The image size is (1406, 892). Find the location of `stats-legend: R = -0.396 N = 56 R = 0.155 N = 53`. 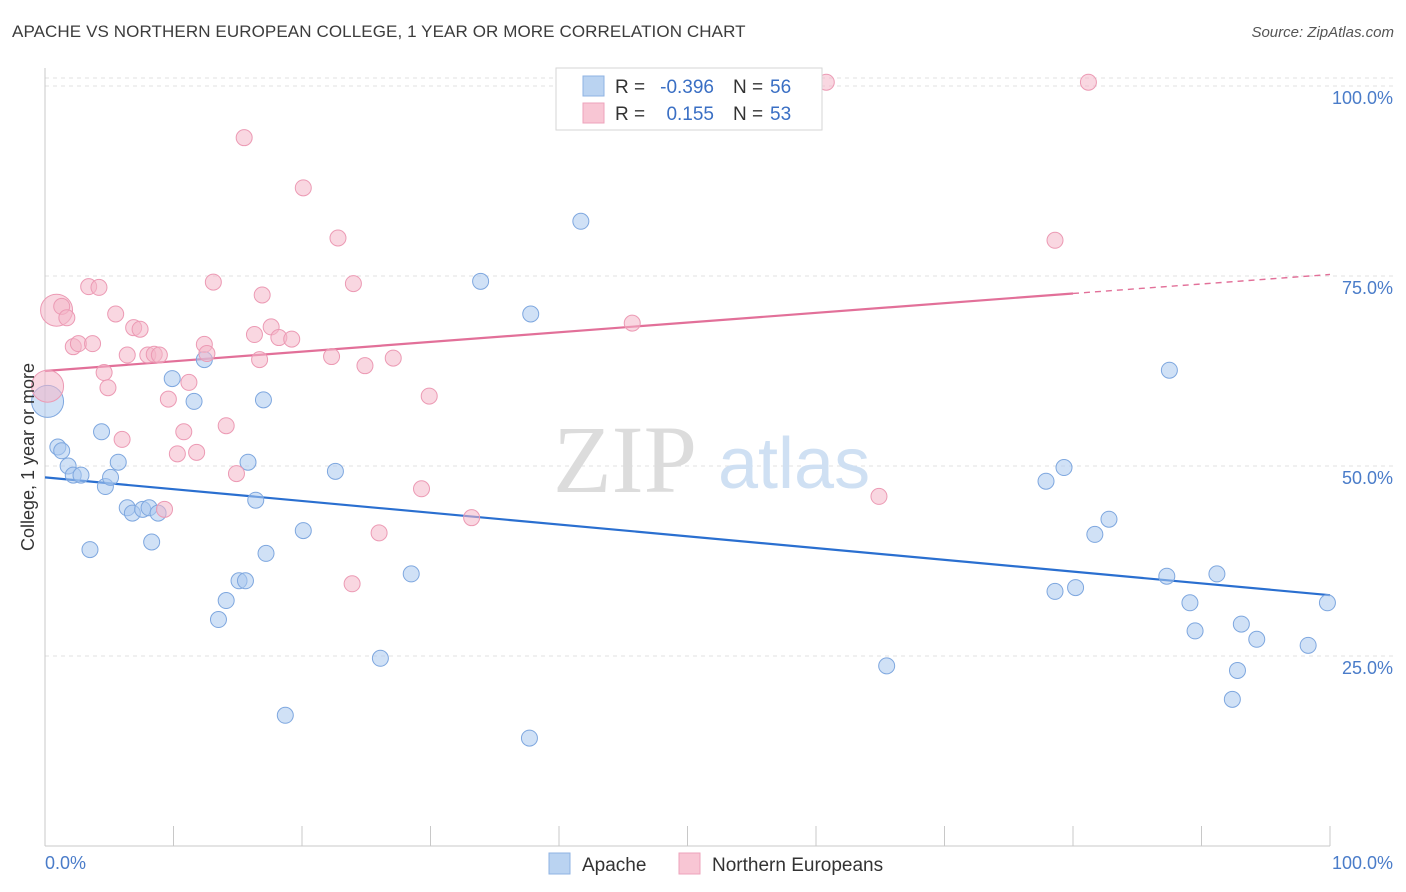

stats-legend: R = -0.396 N = 56 R = 0.155 N = 53 is located at coordinates (689, 99).